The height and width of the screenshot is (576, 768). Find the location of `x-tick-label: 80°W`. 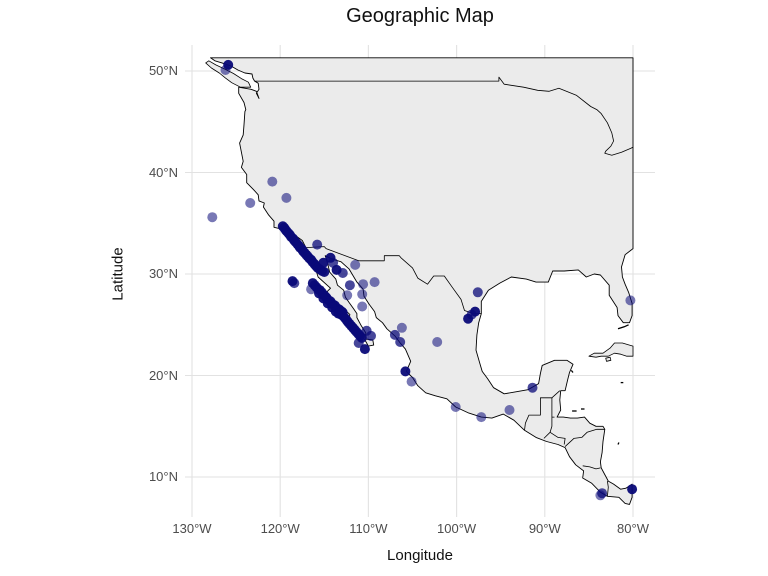

x-tick-label: 80°W is located at coordinates (633, 528).